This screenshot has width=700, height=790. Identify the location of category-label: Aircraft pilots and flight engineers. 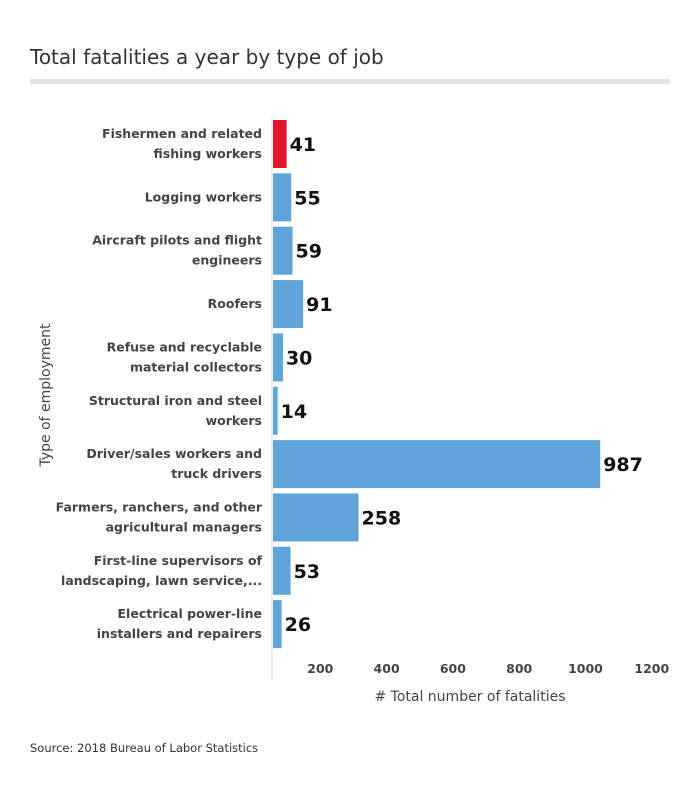
(177, 250).